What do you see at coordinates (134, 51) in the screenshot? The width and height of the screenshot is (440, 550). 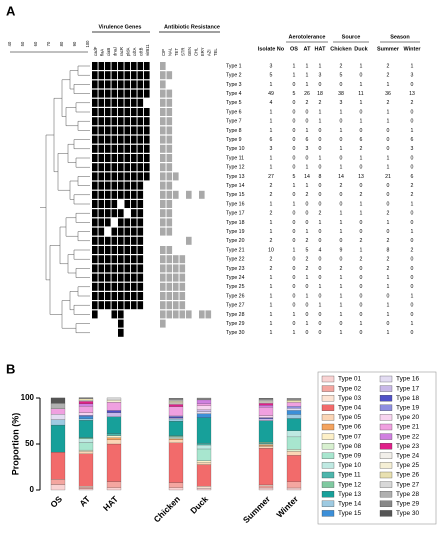 I see `gene-label: cdtA` at bounding box center [134, 51].